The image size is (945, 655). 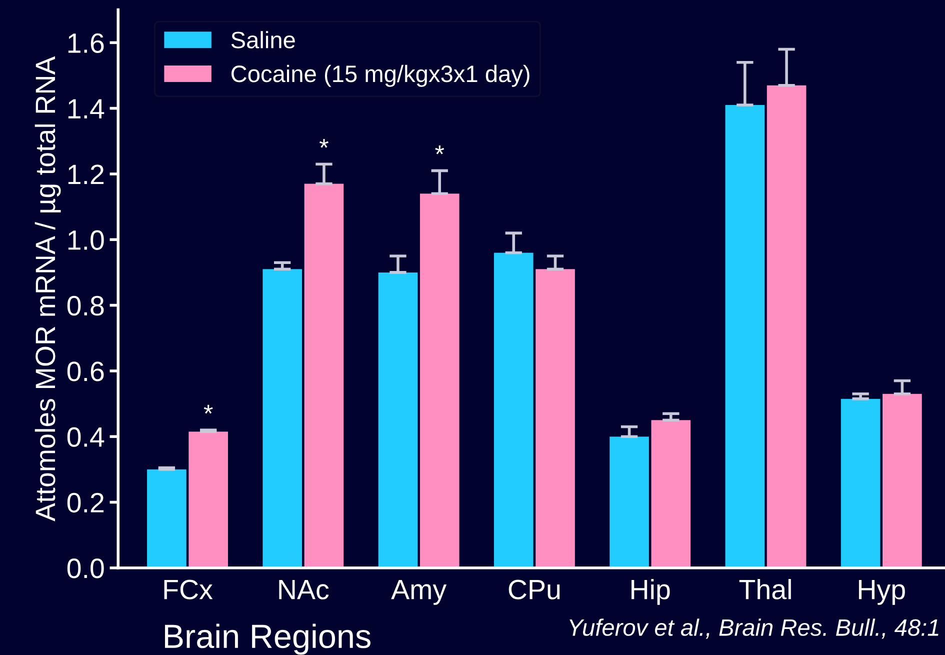 What do you see at coordinates (85, 502) in the screenshot?
I see `y-tick-label: 0.2` at bounding box center [85, 502].